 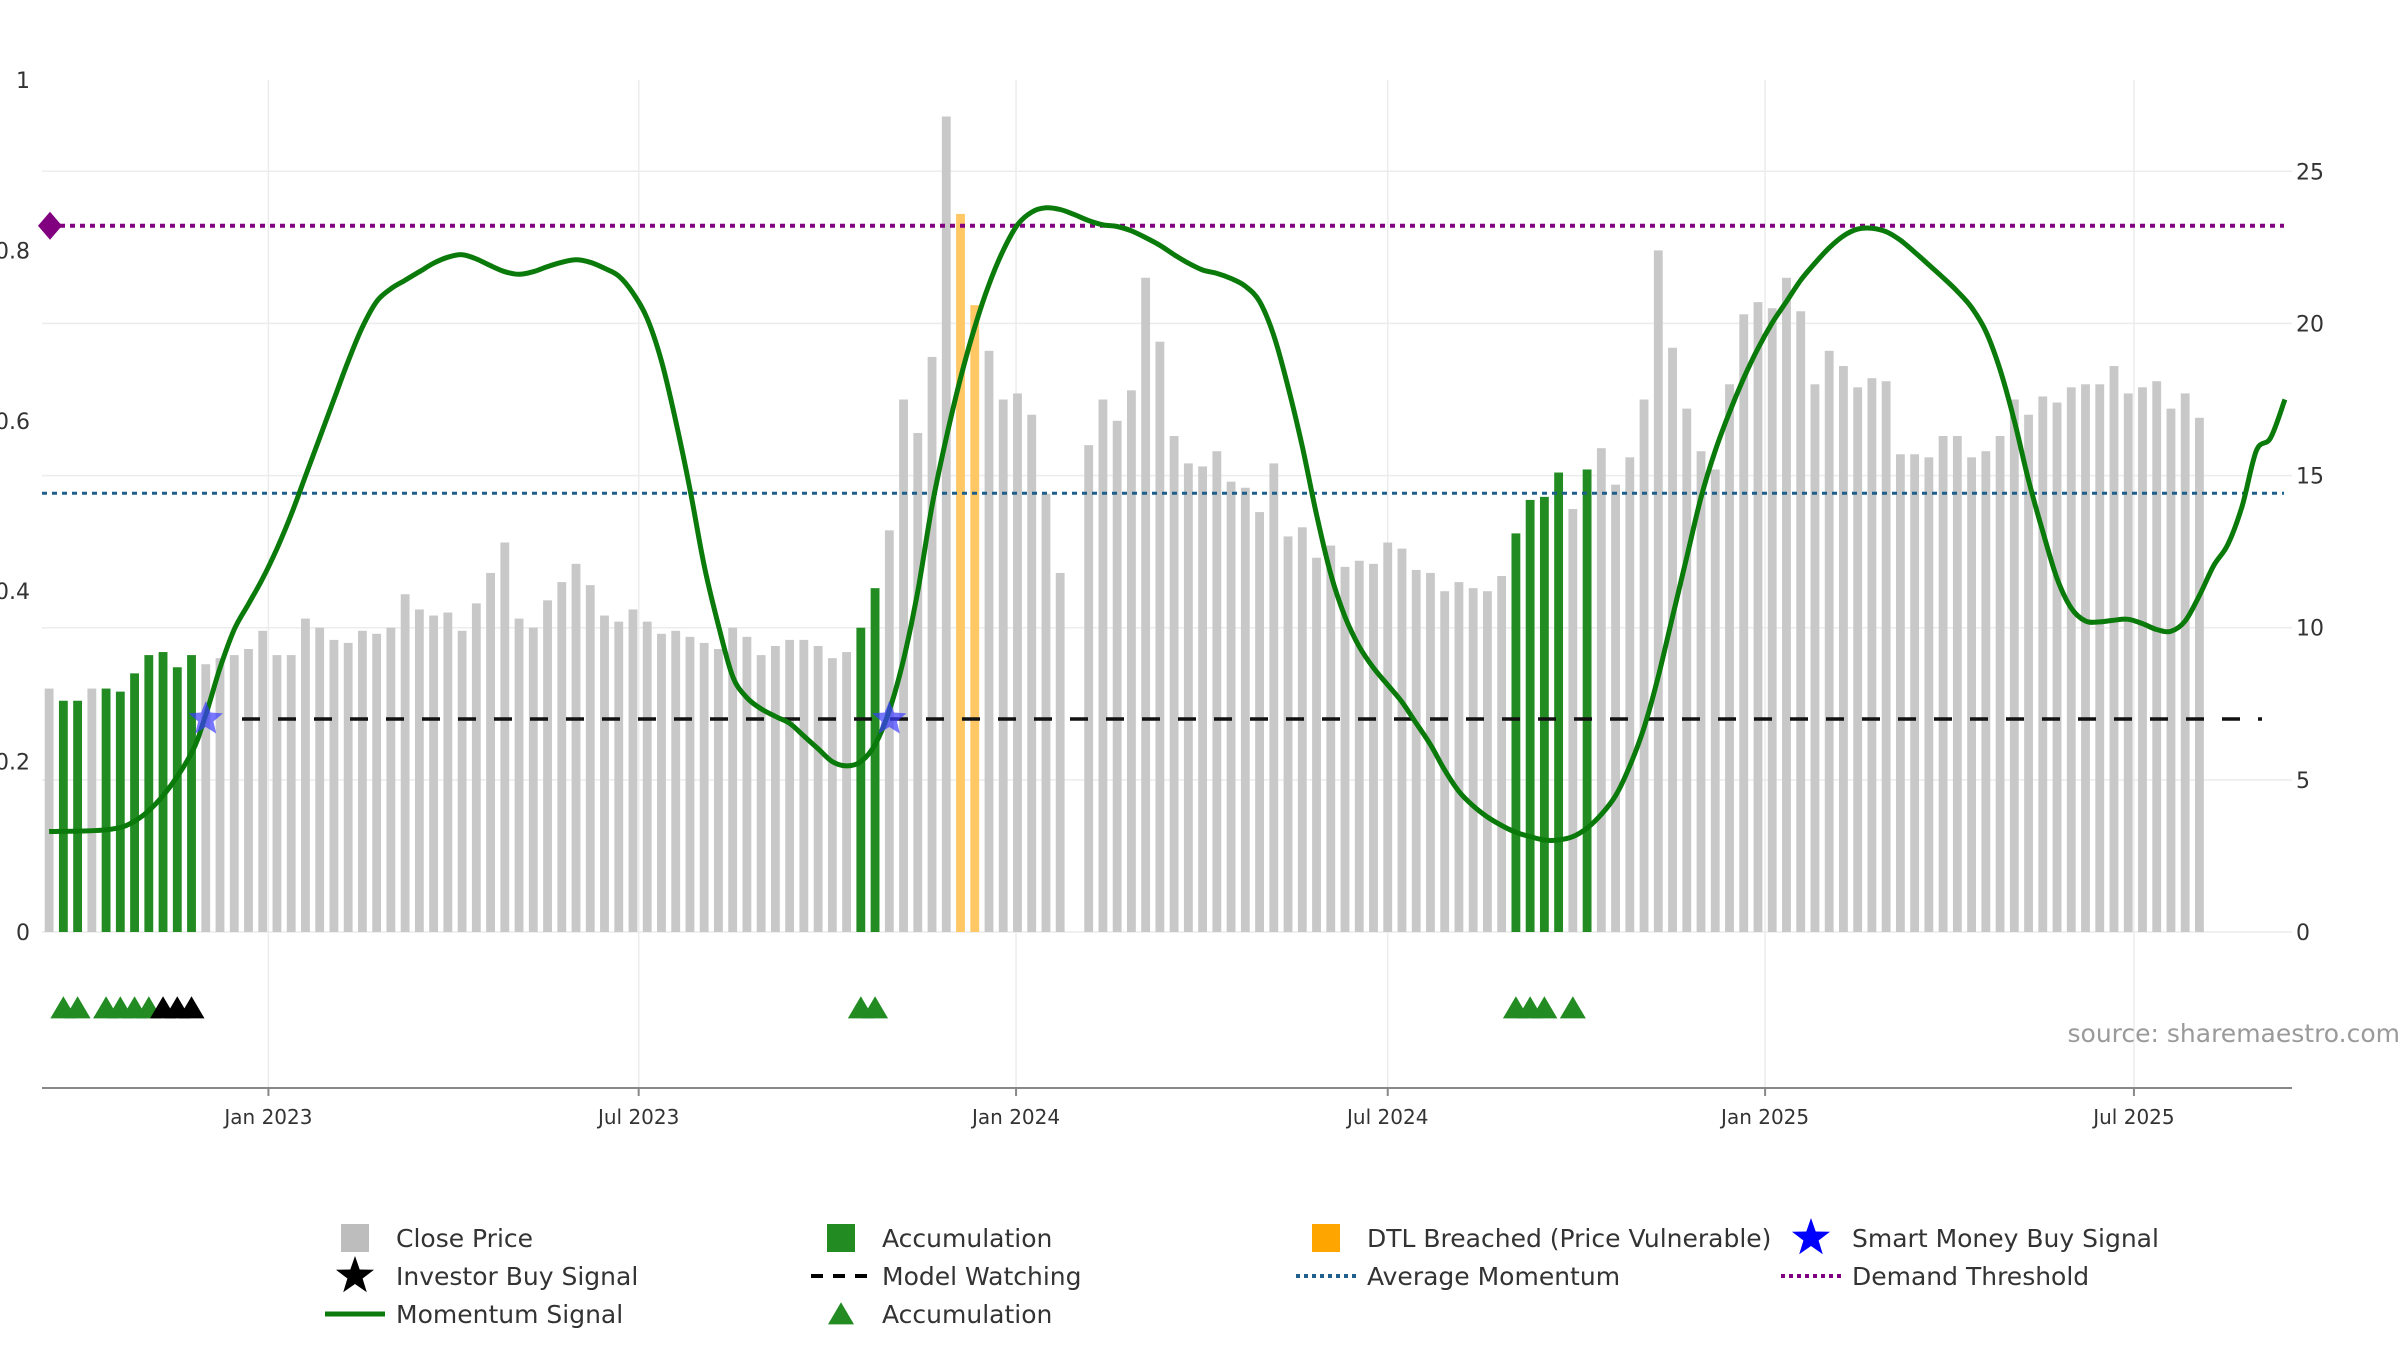 I want to click on dtl-breached-bar, so click(x=960, y=572).